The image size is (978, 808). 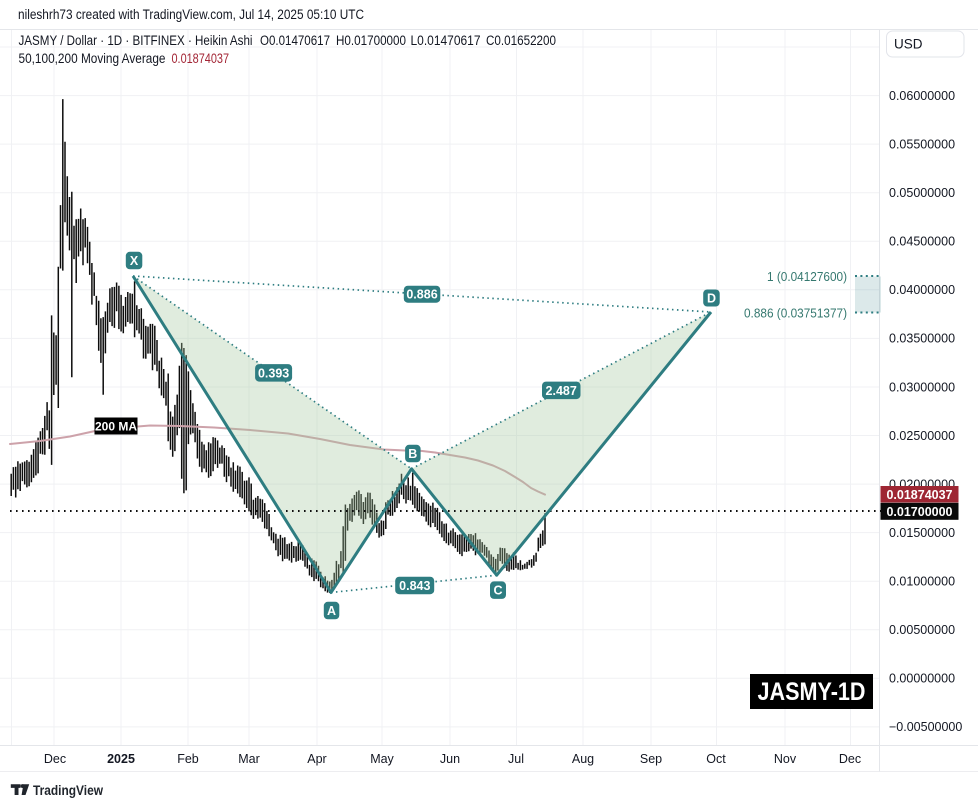 I want to click on svg-text: 2025, so click(x=121, y=759).